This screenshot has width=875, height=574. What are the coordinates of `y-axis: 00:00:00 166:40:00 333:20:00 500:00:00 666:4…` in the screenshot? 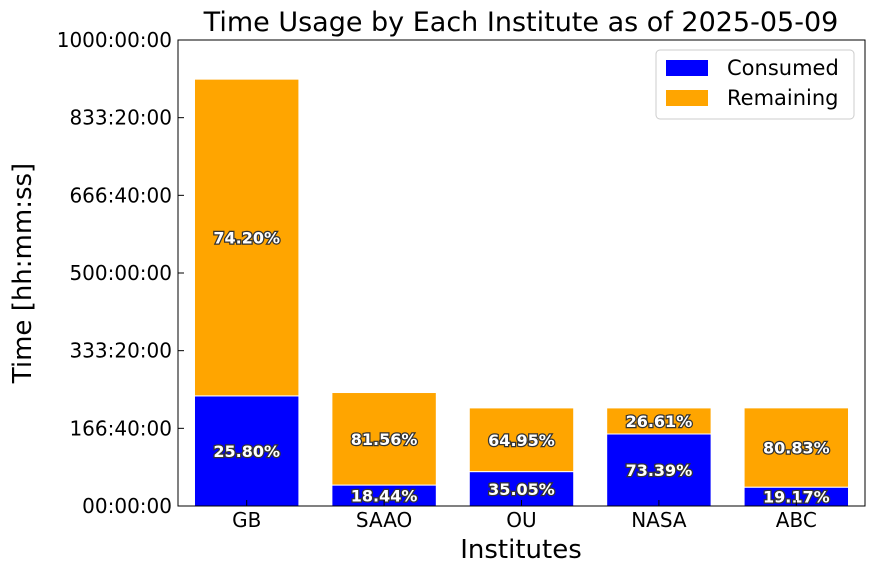 It's located at (120, 273).